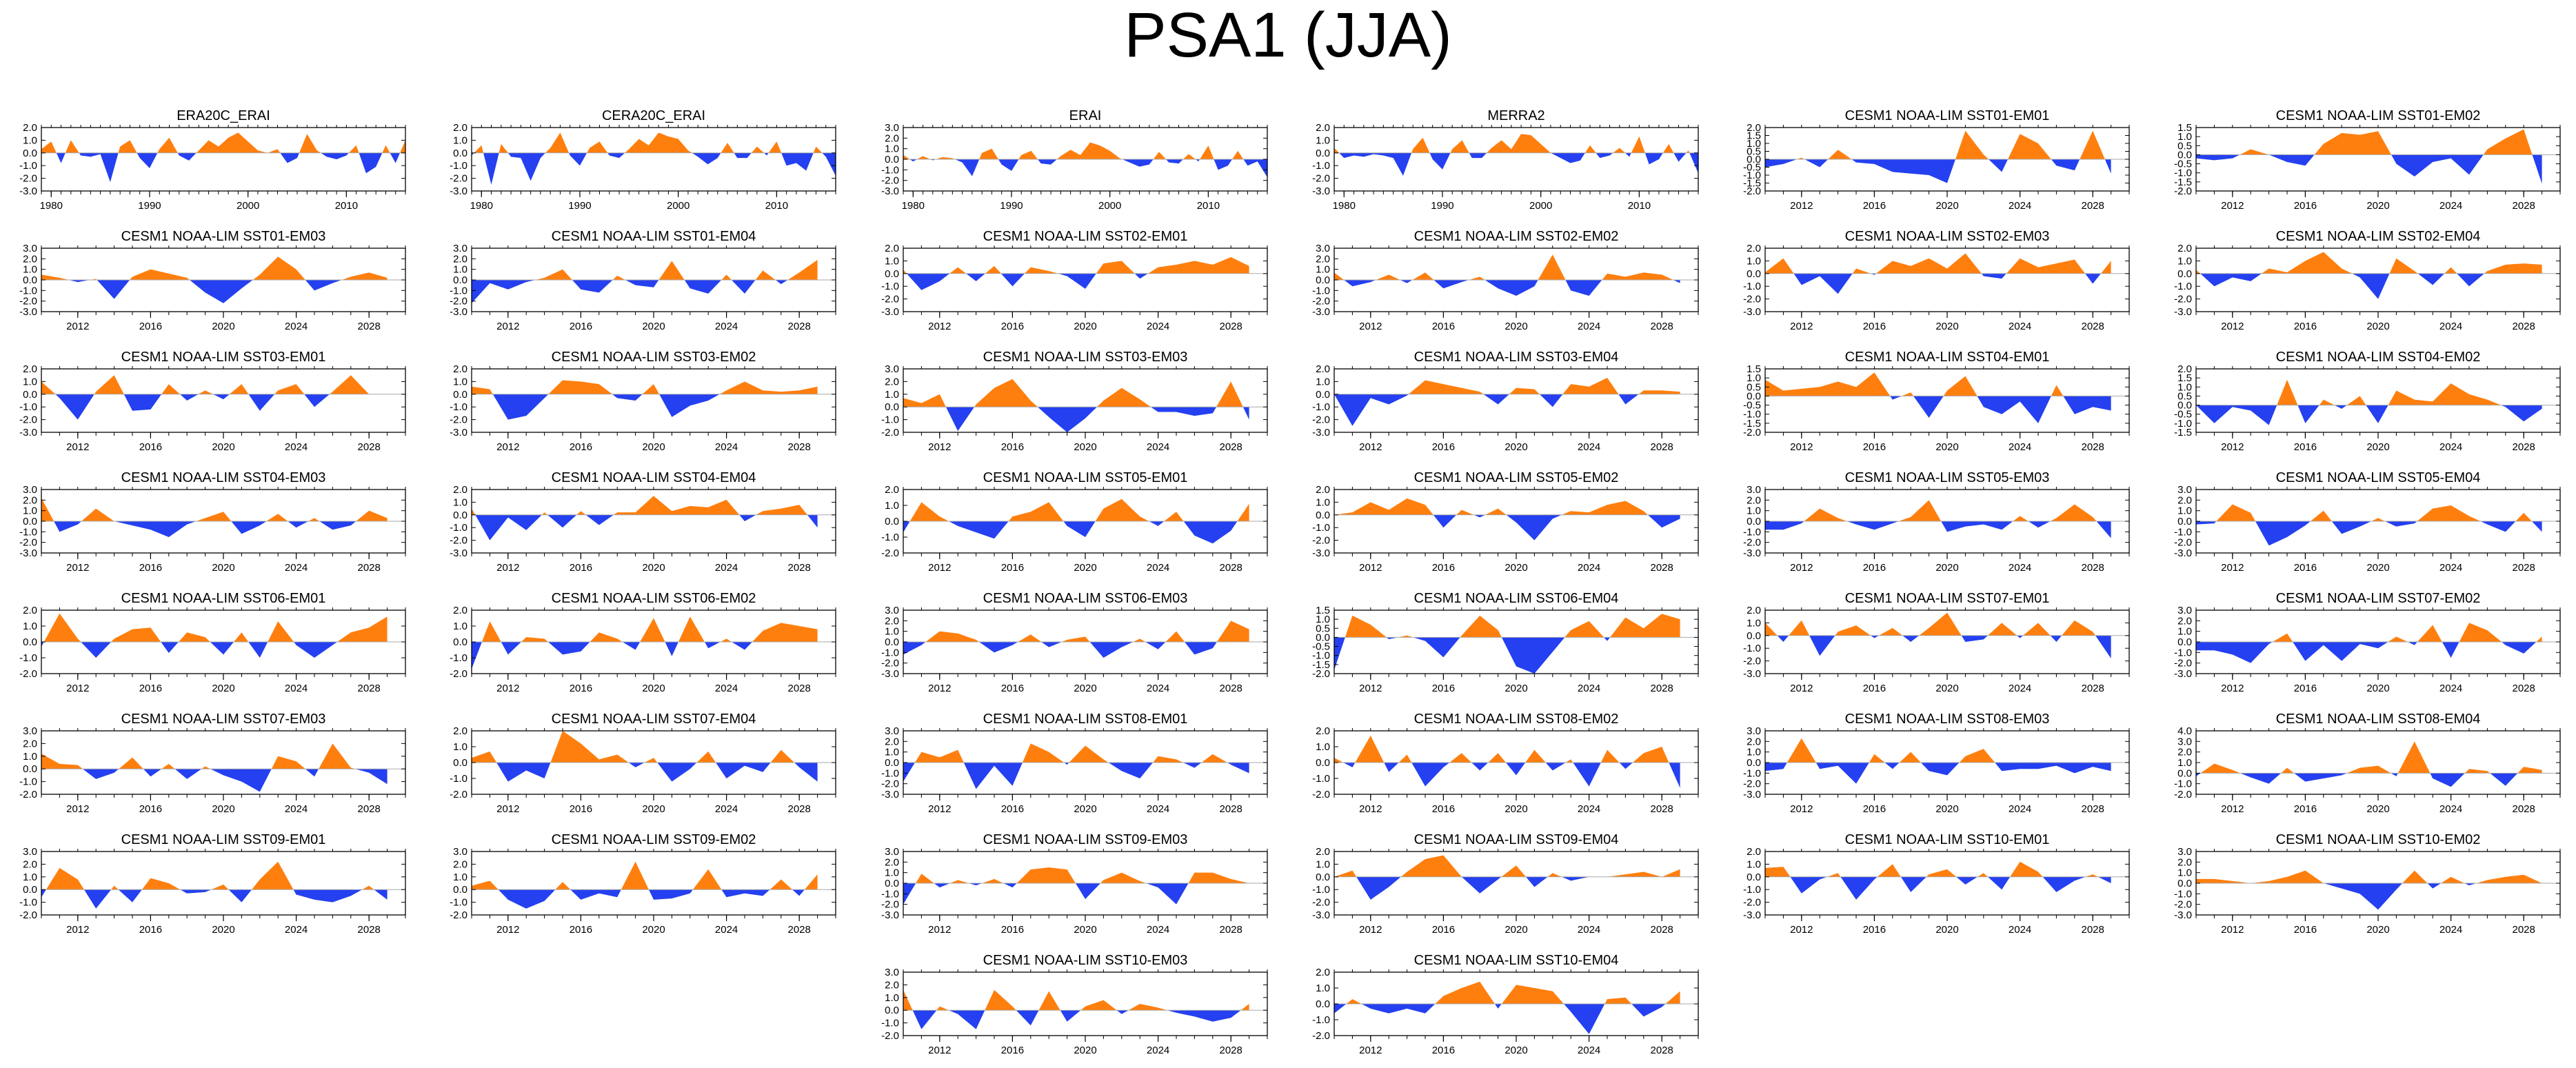  What do you see at coordinates (223, 477) in the screenshot?
I see `panel-title: CESM1 NOAA-LIM SST04-EM03` at bounding box center [223, 477].